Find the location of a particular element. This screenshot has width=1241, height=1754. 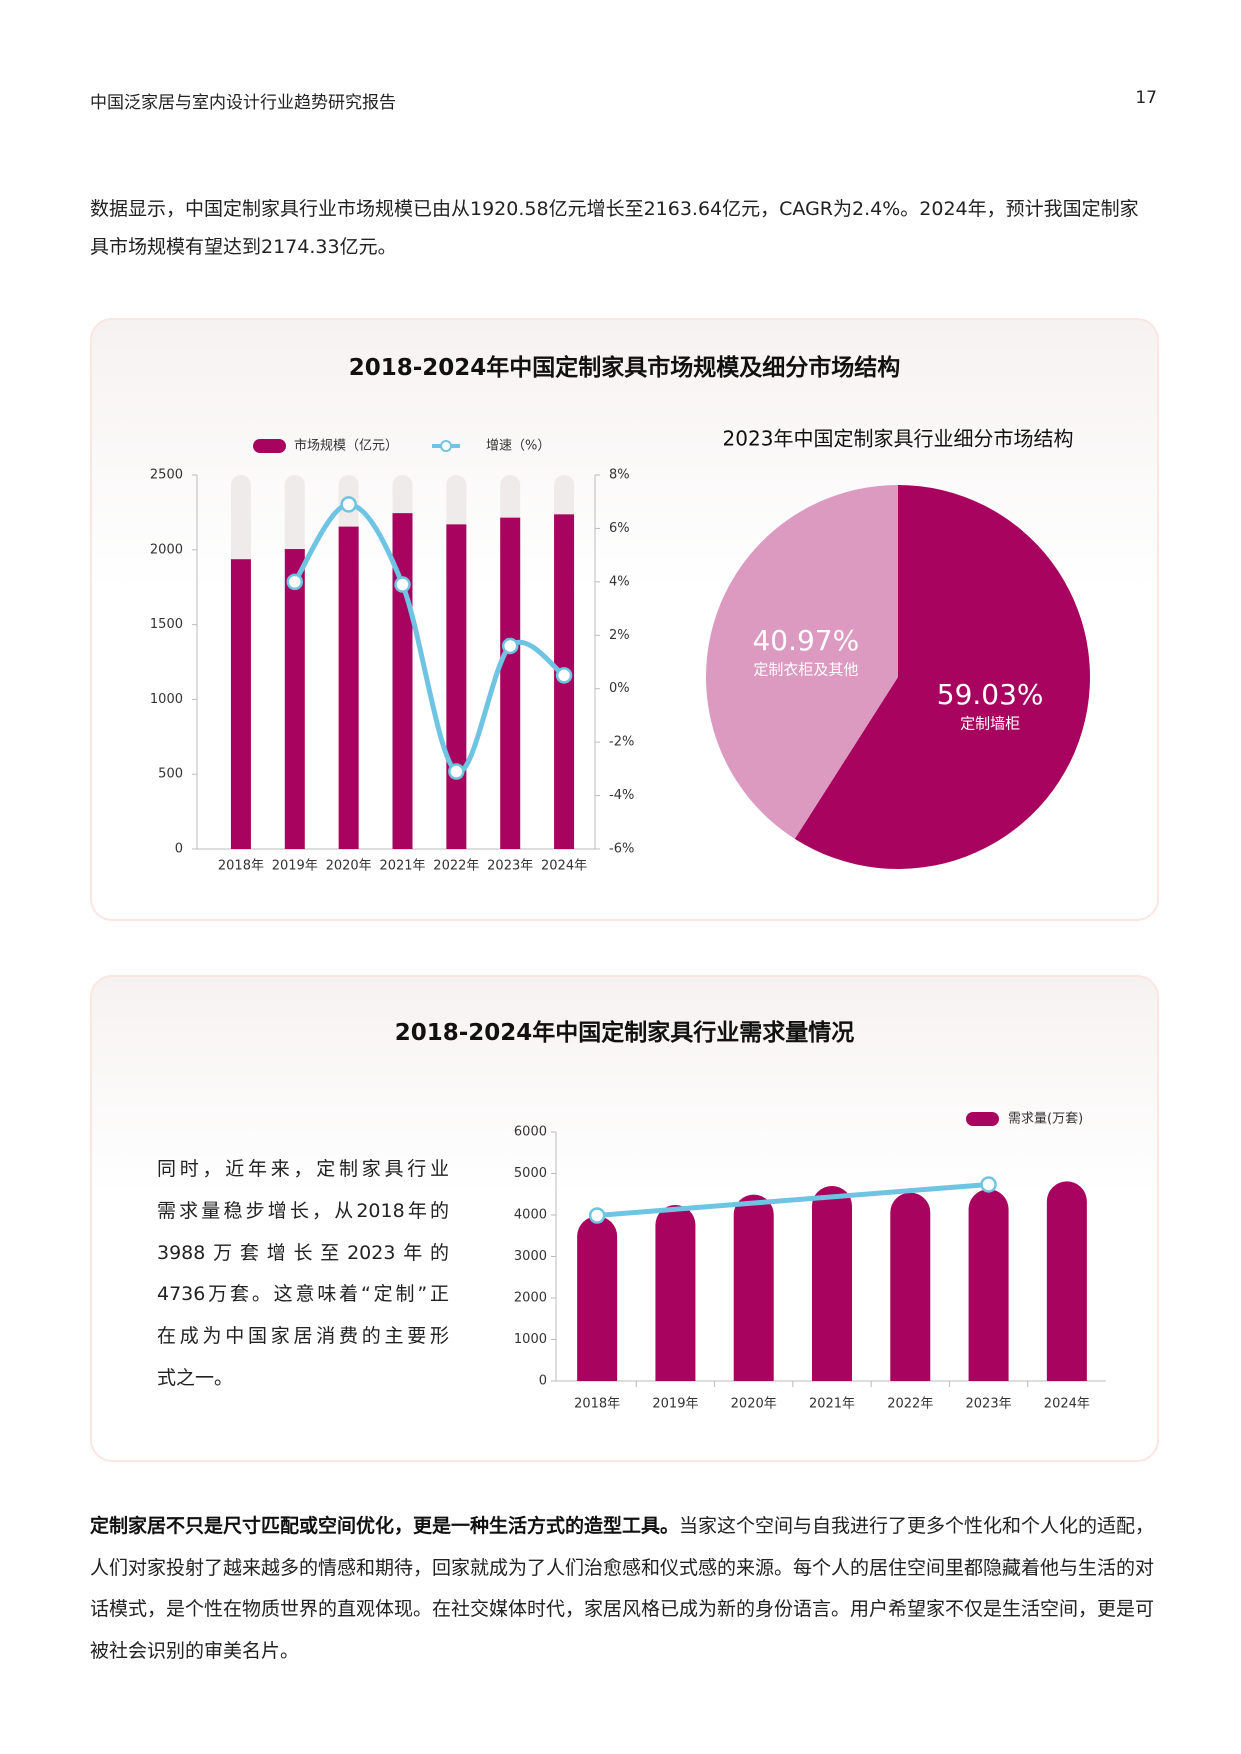

text-line: 同时，近年来，定制家具行业 is located at coordinates (303, 1169).